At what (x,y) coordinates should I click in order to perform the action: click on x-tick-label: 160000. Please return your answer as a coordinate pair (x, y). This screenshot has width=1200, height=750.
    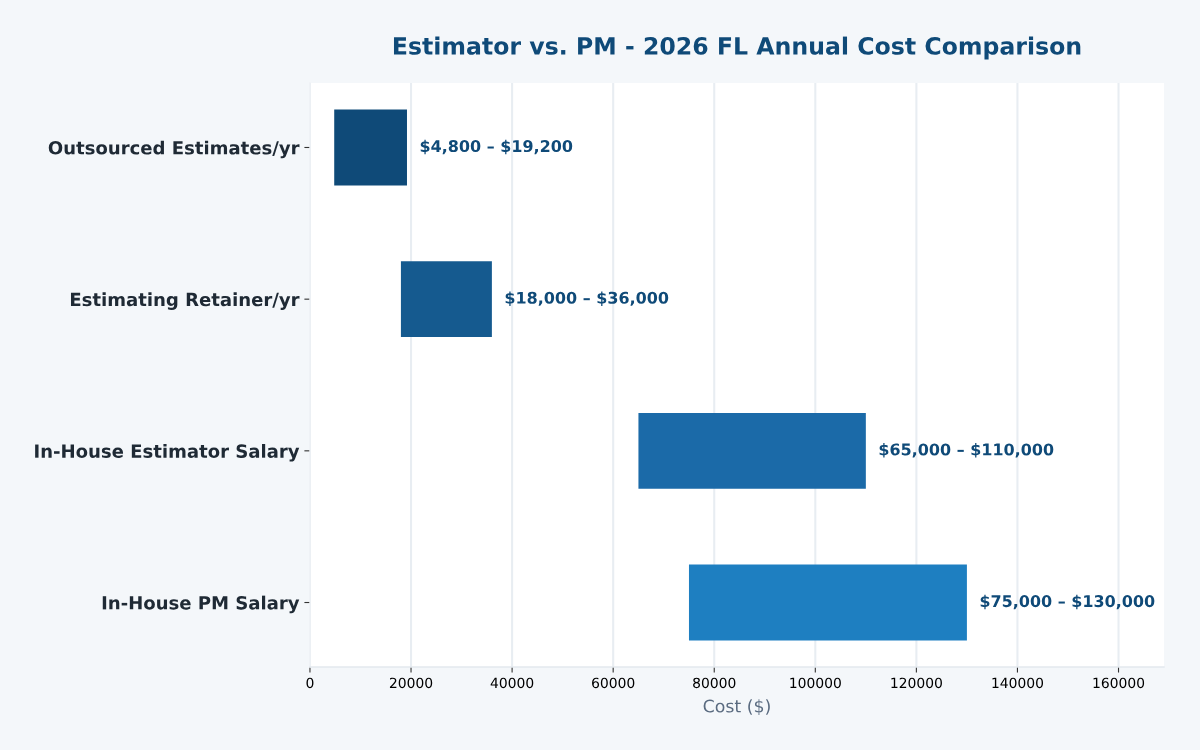
    Looking at the image, I should click on (1119, 683).